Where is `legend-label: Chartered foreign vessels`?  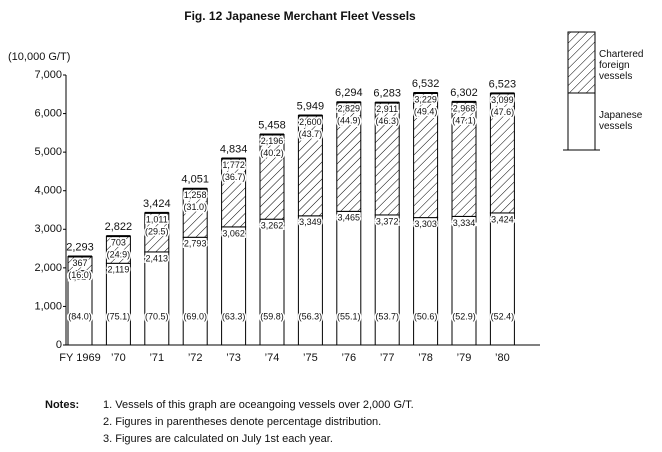
legend-label: Chartered foreign vessels is located at coordinates (621, 65).